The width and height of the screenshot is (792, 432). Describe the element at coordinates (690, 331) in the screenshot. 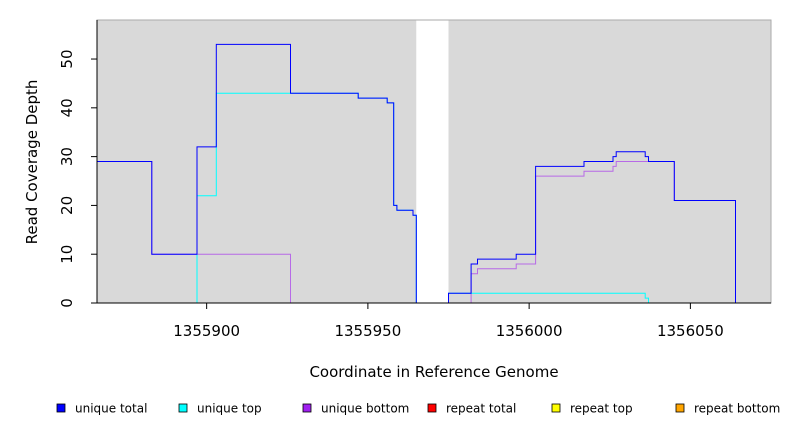

I see `x-tick-label: 1356050` at that location.